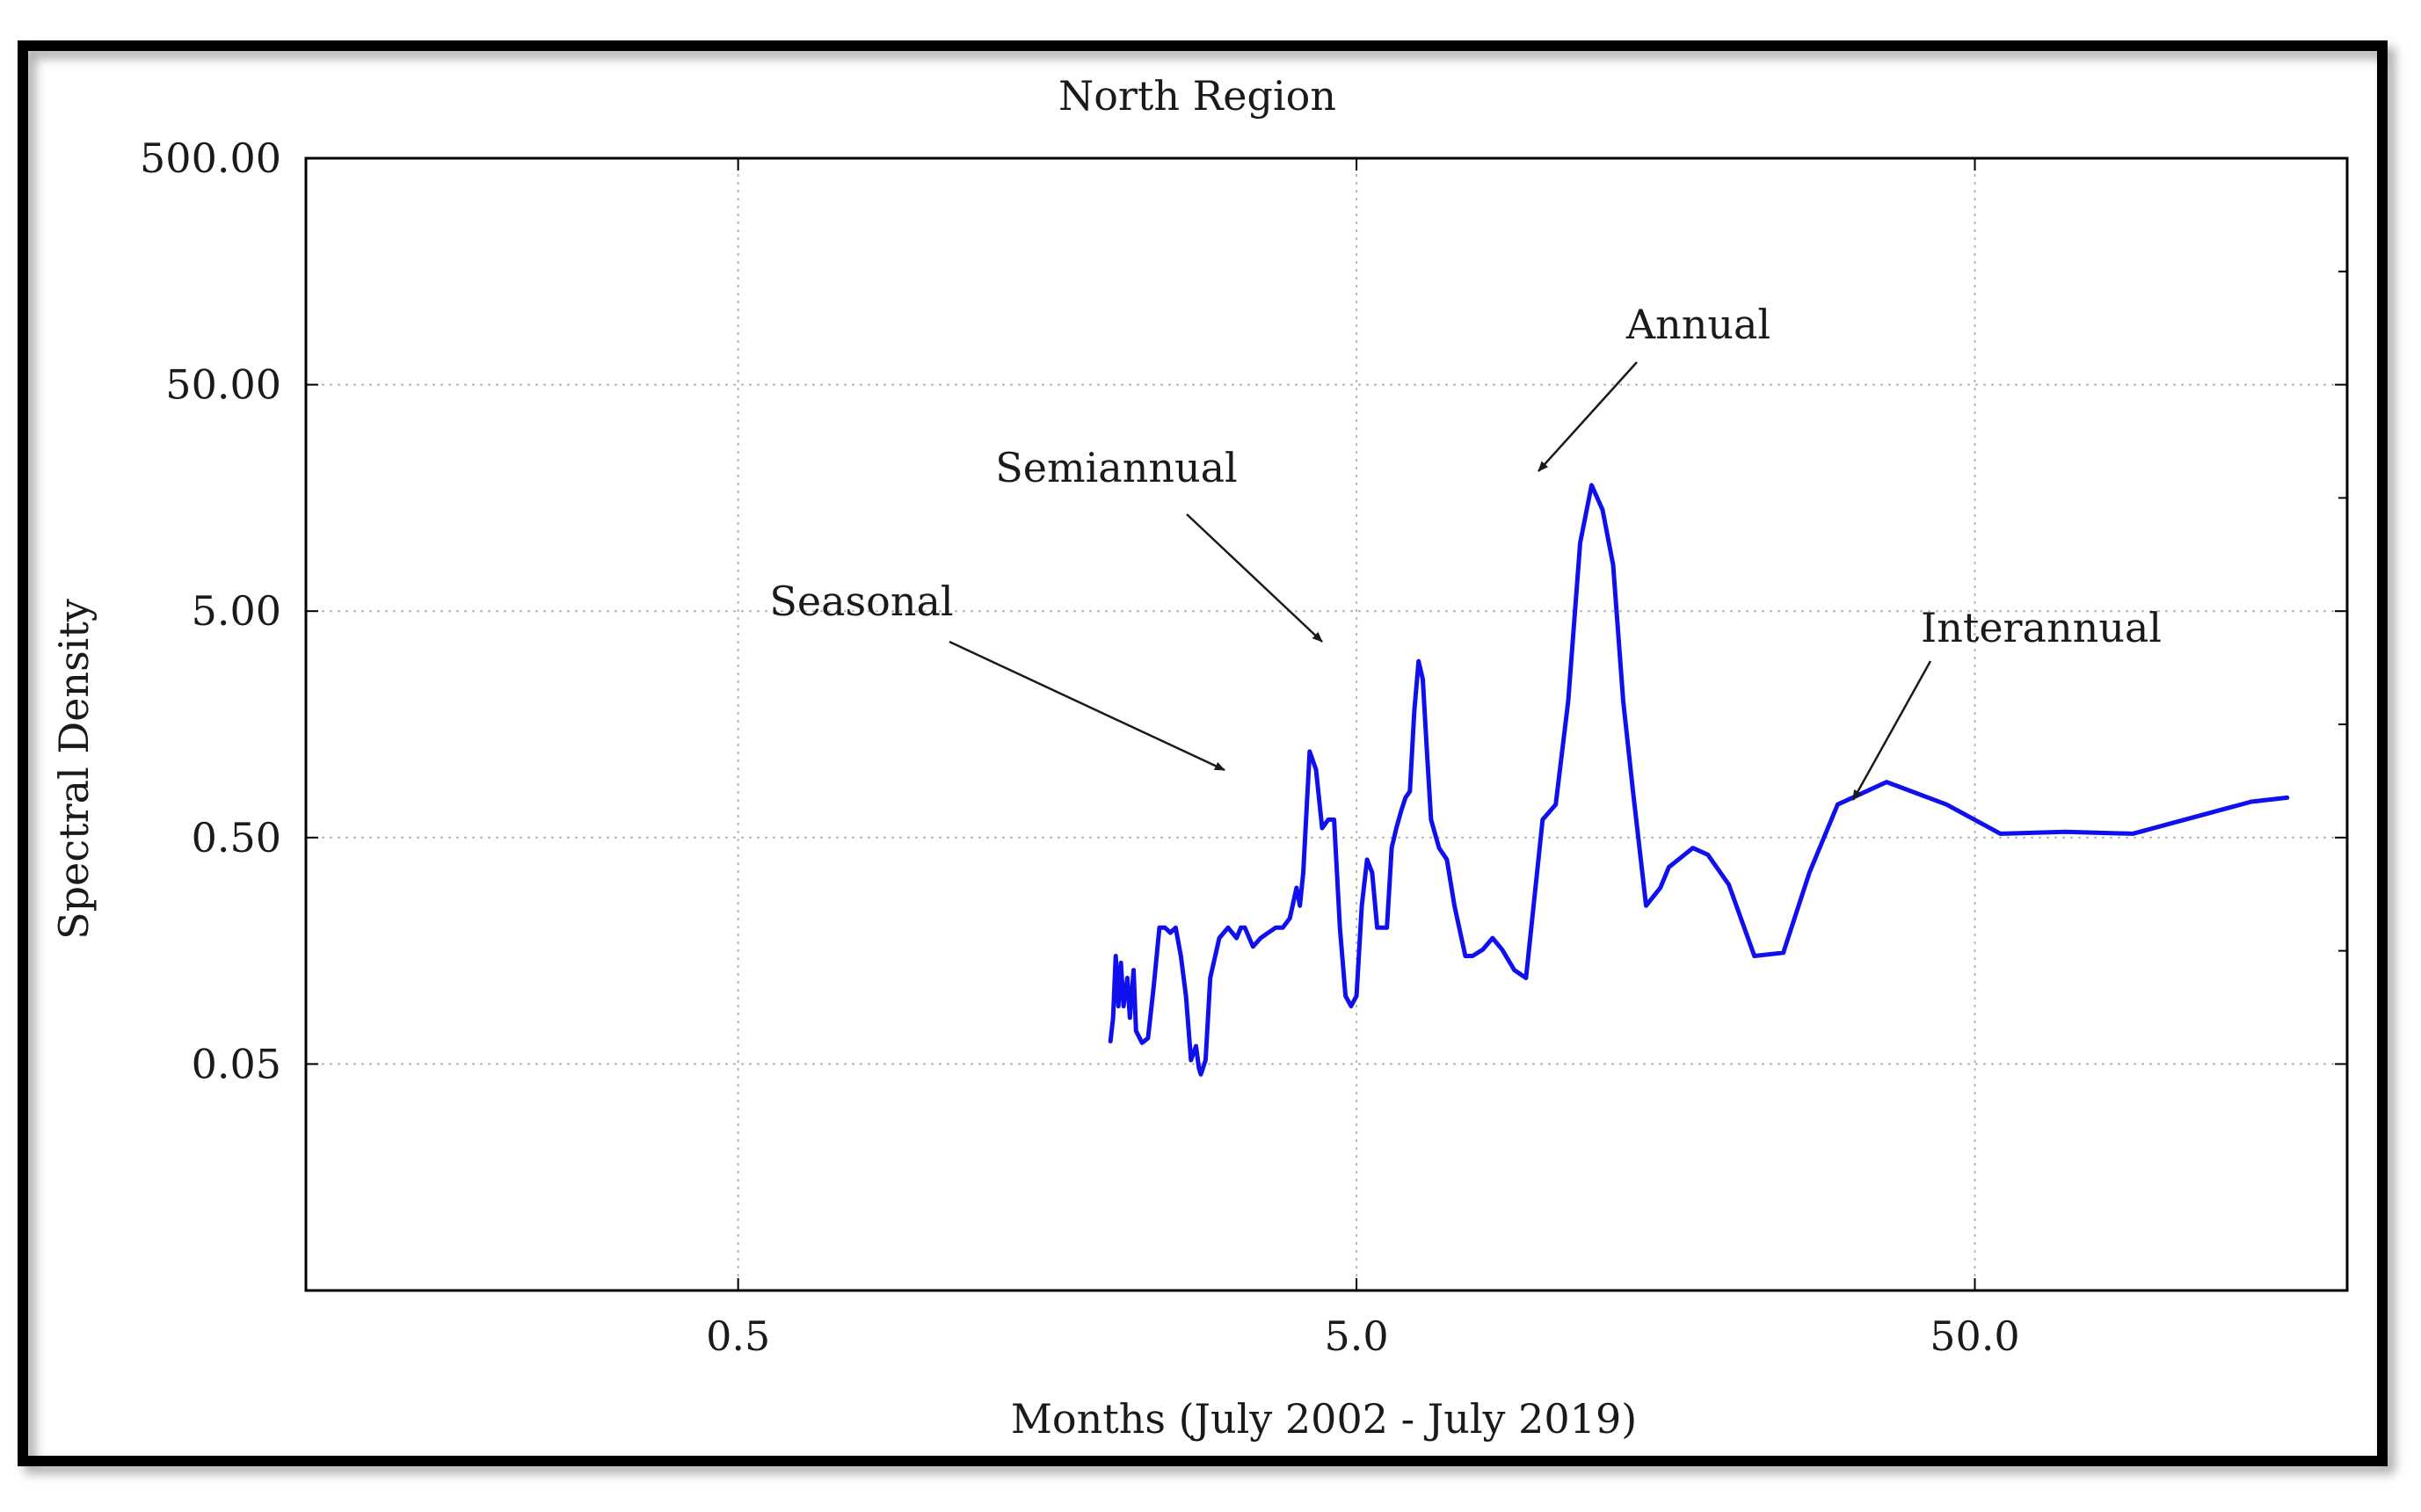  I want to click on chart-title: North Region, so click(1197, 96).